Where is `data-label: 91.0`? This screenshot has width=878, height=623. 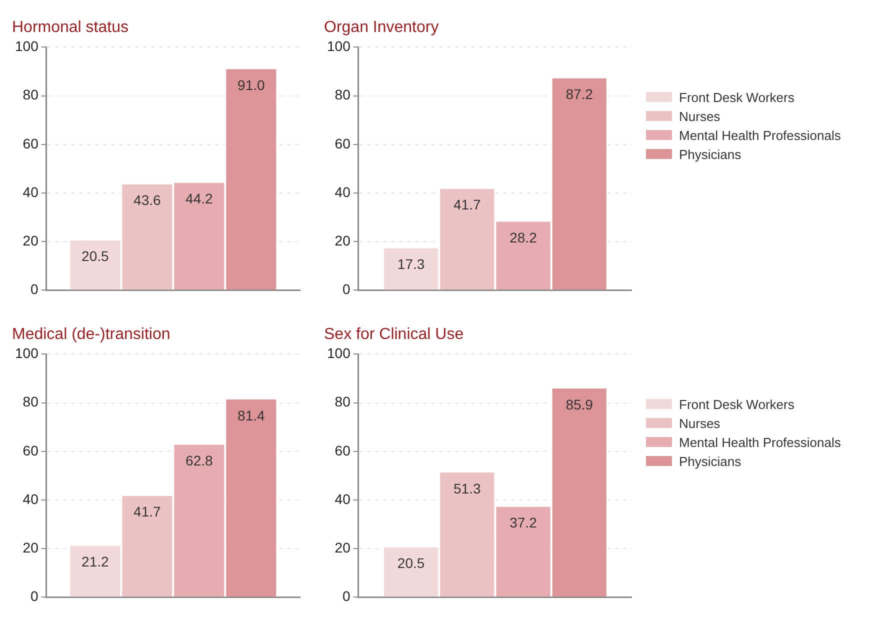 data-label: 91.0 is located at coordinates (252, 84).